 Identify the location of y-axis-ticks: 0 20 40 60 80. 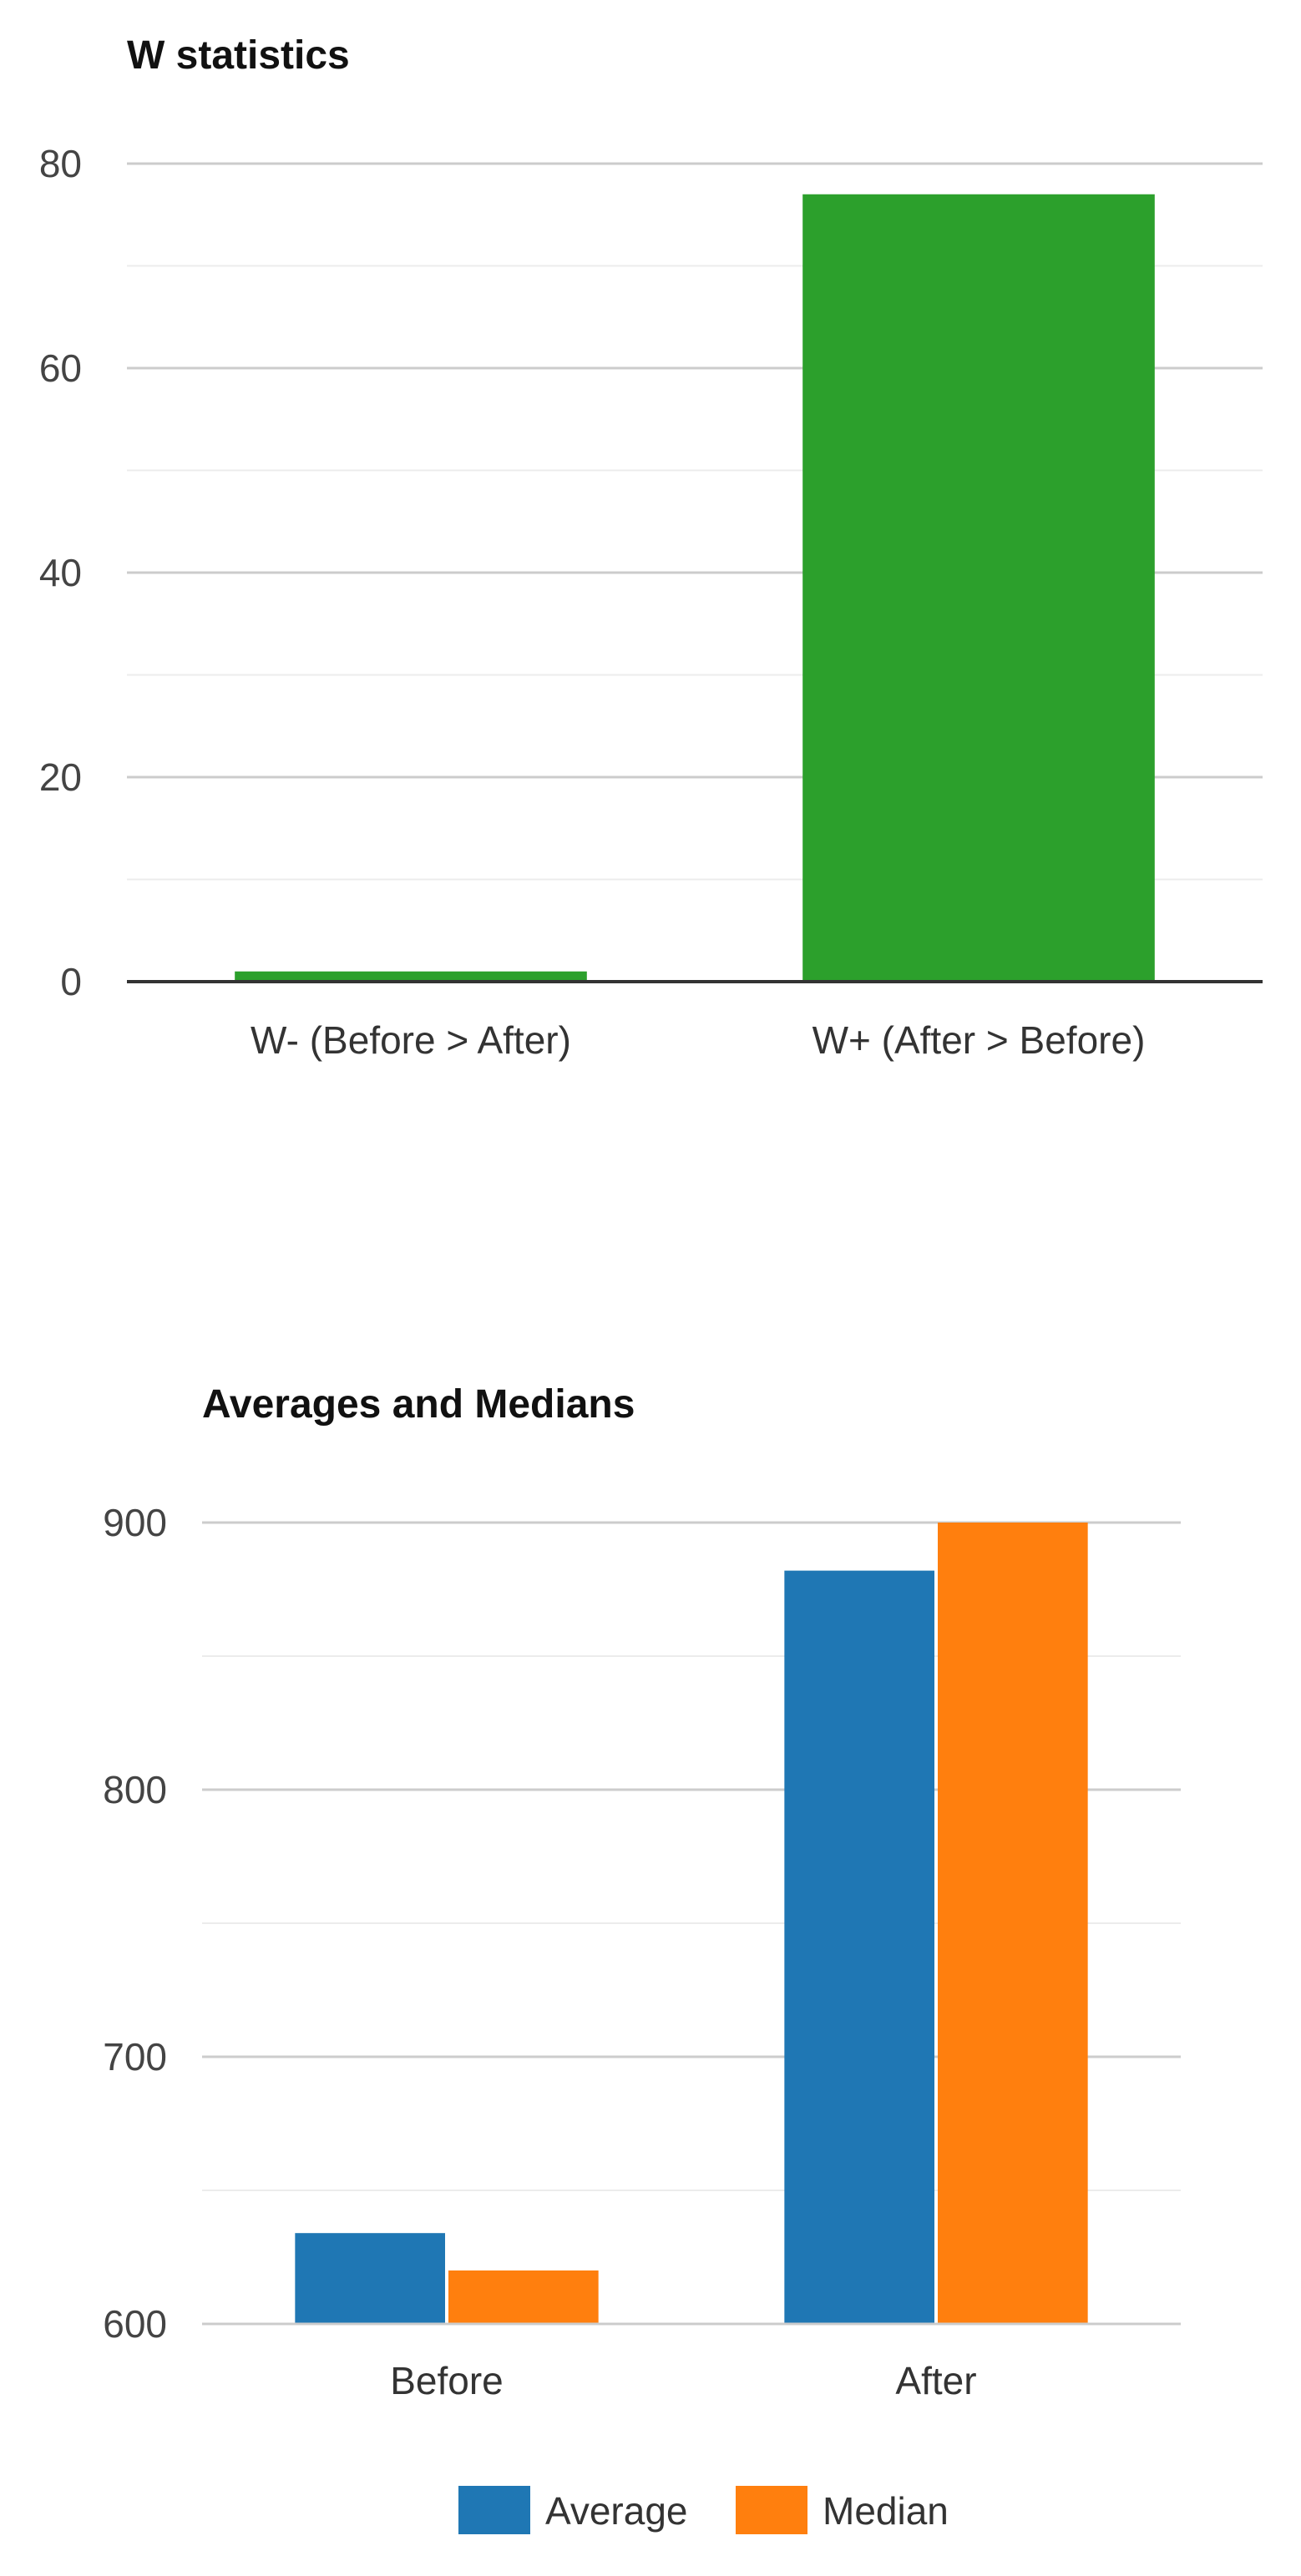
(61, 572).